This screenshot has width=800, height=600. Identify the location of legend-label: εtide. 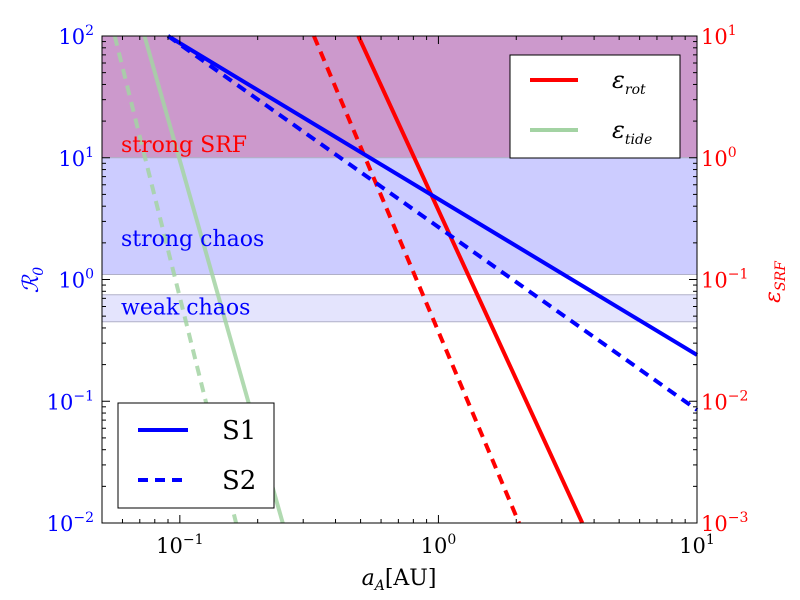
(632, 132).